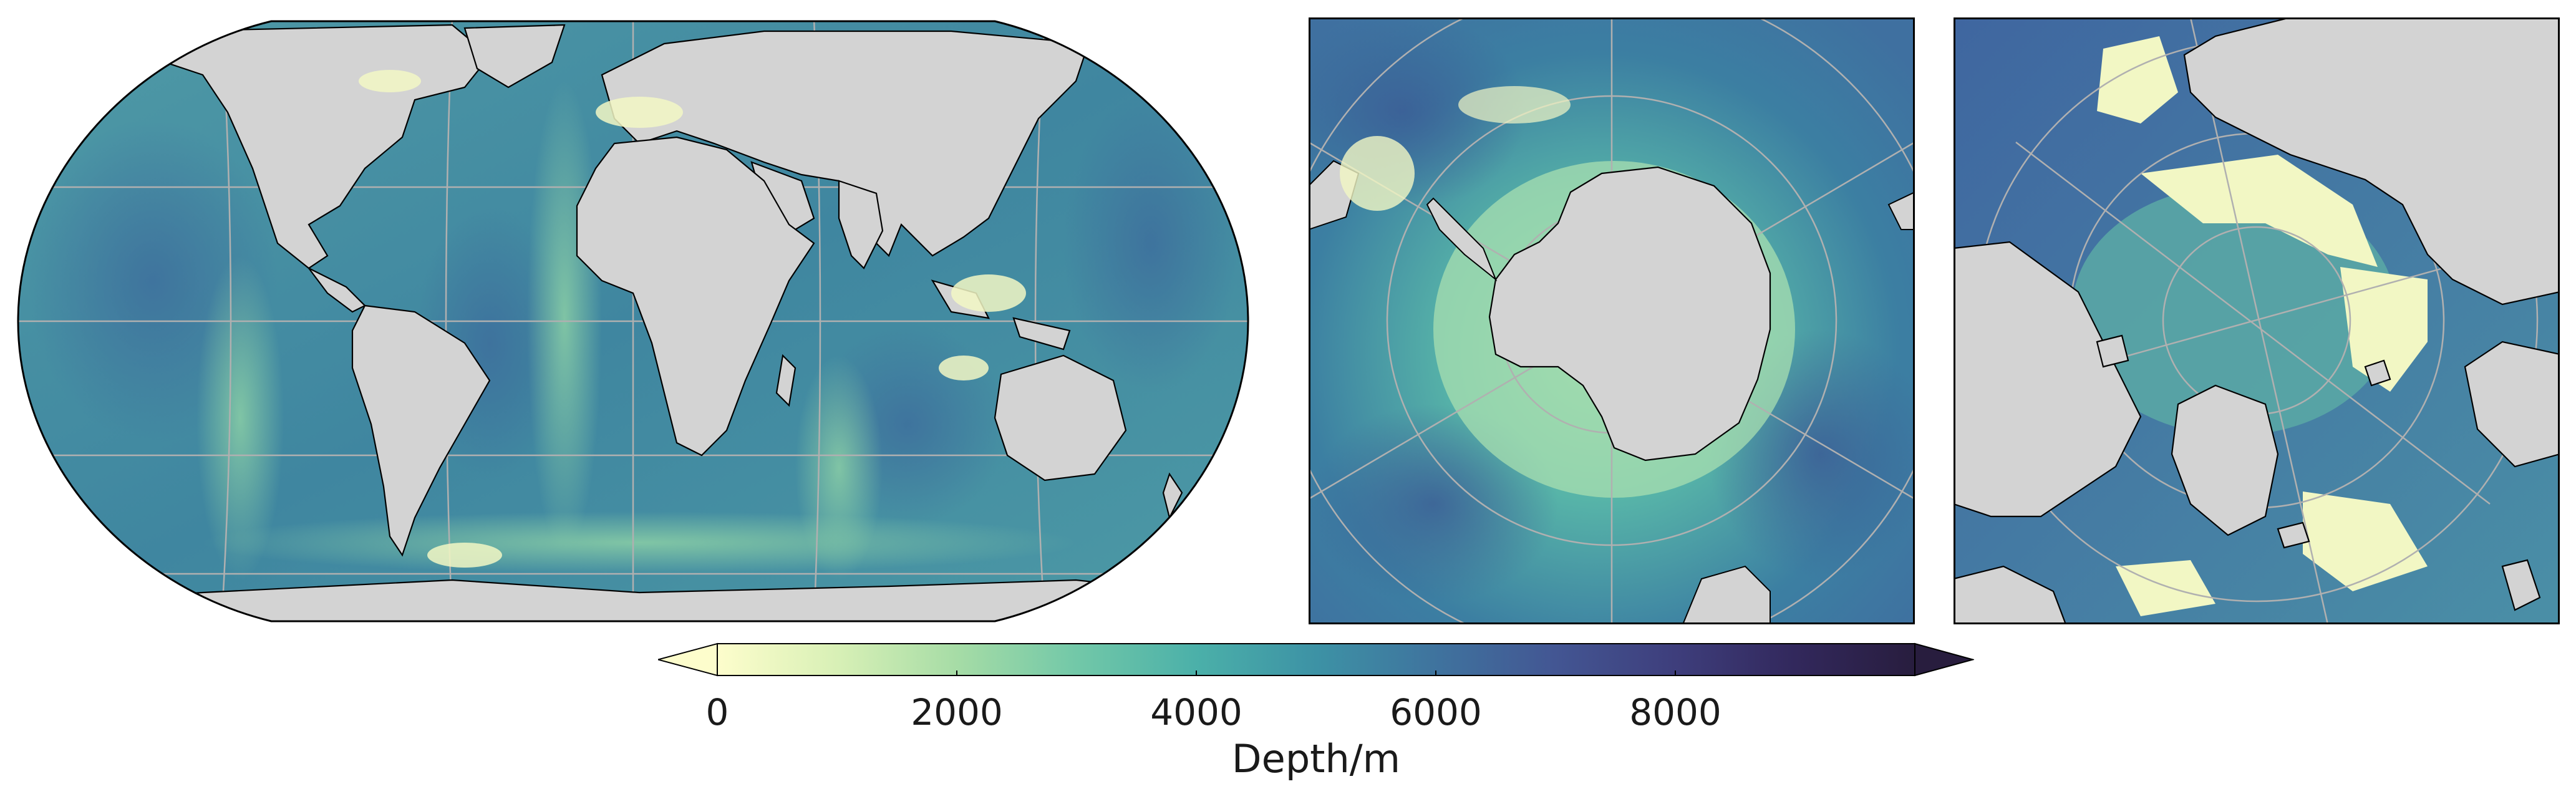 The width and height of the screenshot is (2576, 794). I want to click on mid-atlantic-ridge, so click(564, 318).